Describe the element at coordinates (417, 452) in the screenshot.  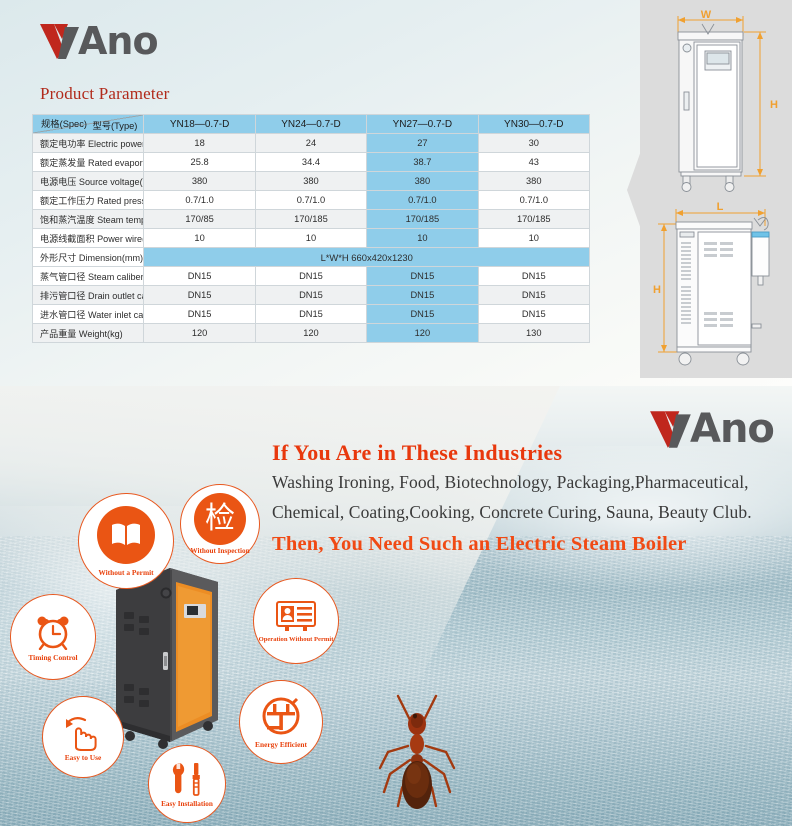
I see `promo-headline: If You Are in These Industries` at that location.